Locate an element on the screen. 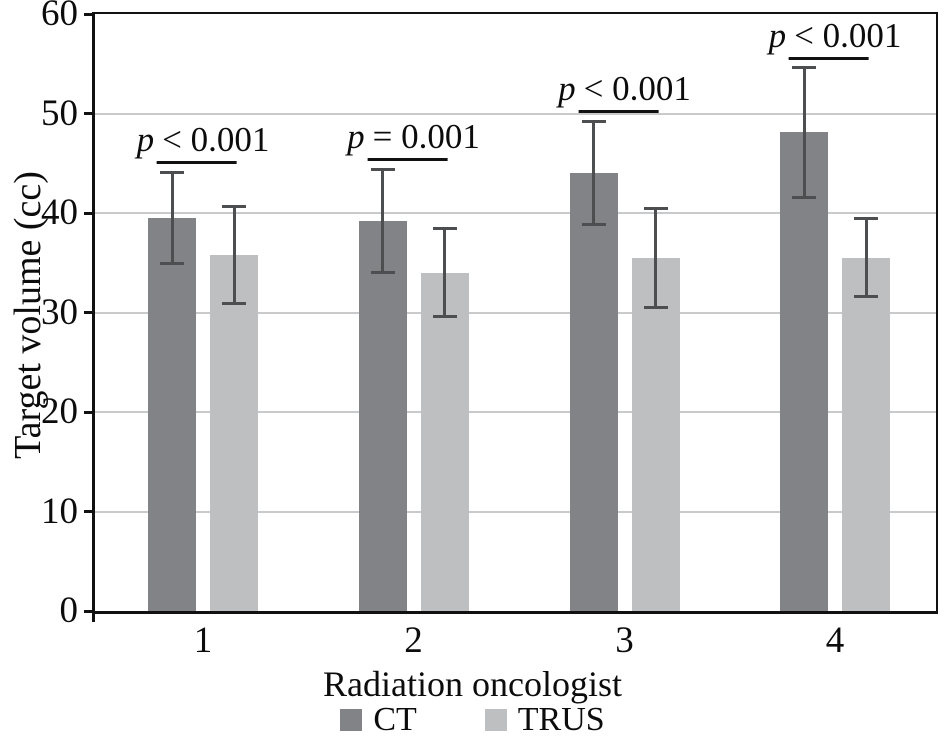 This screenshot has height=736, width=945. y-tick-label-0: 0 is located at coordinates (69, 610).